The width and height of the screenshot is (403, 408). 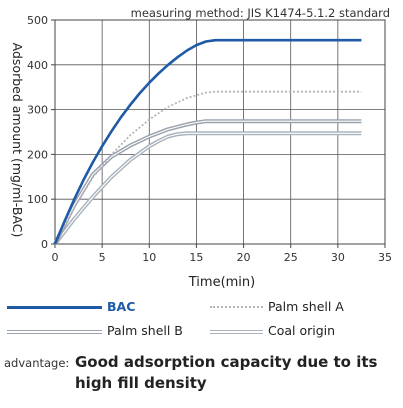 I want to click on y-tick-label: 400, so click(x=37, y=65).